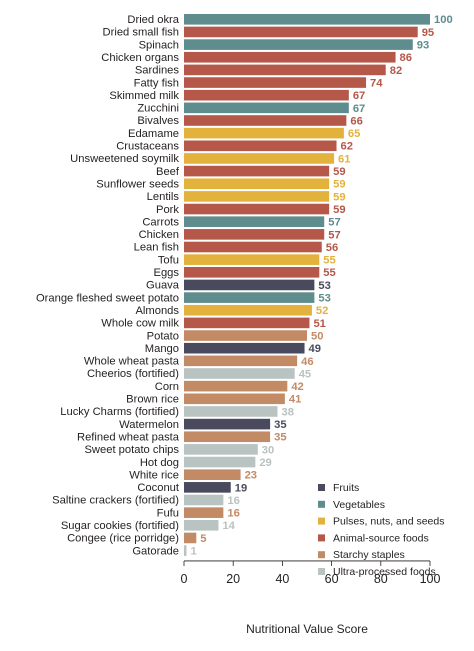 The image size is (474, 651). Describe the element at coordinates (359, 109) in the screenshot. I see `value-label: 67` at that location.